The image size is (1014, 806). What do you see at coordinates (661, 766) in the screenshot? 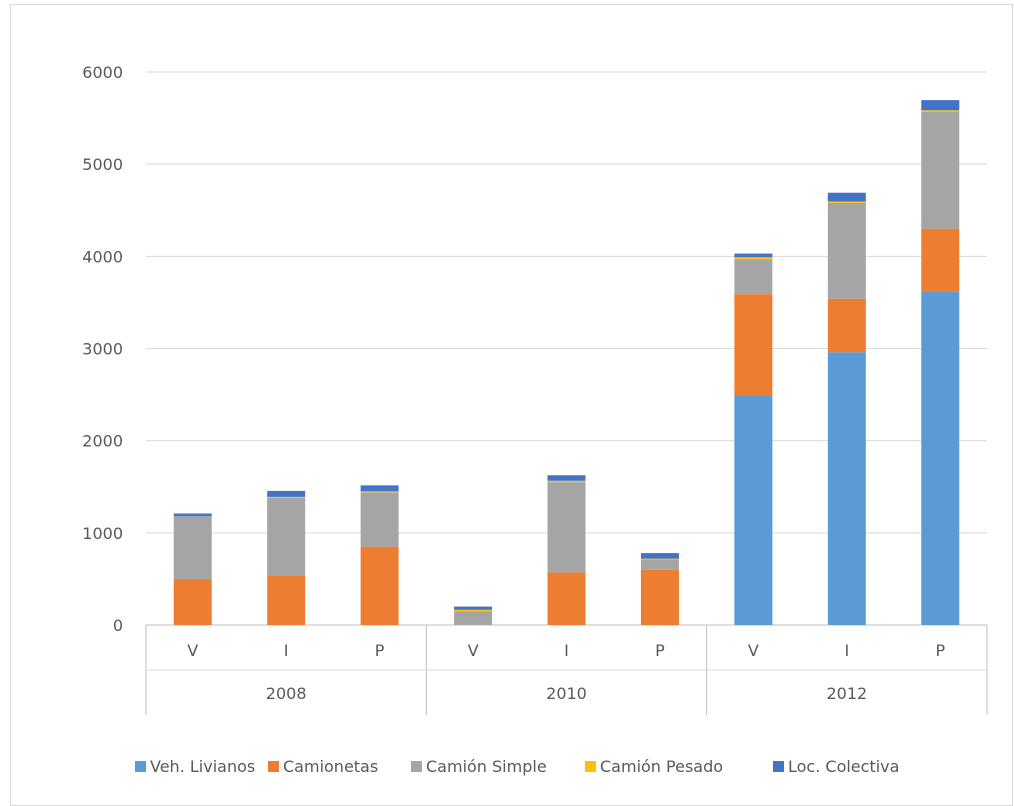
I see `legend-label: Camión Pesado` at bounding box center [661, 766].